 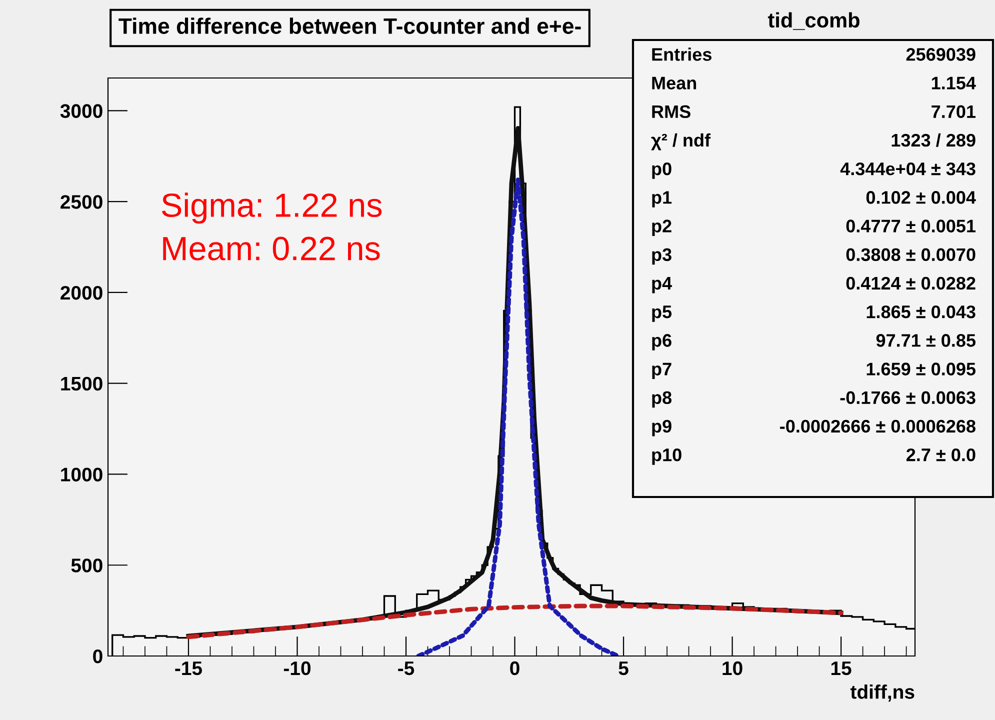 What do you see at coordinates (662, 256) in the screenshot?
I see `annotation: p3` at bounding box center [662, 256].